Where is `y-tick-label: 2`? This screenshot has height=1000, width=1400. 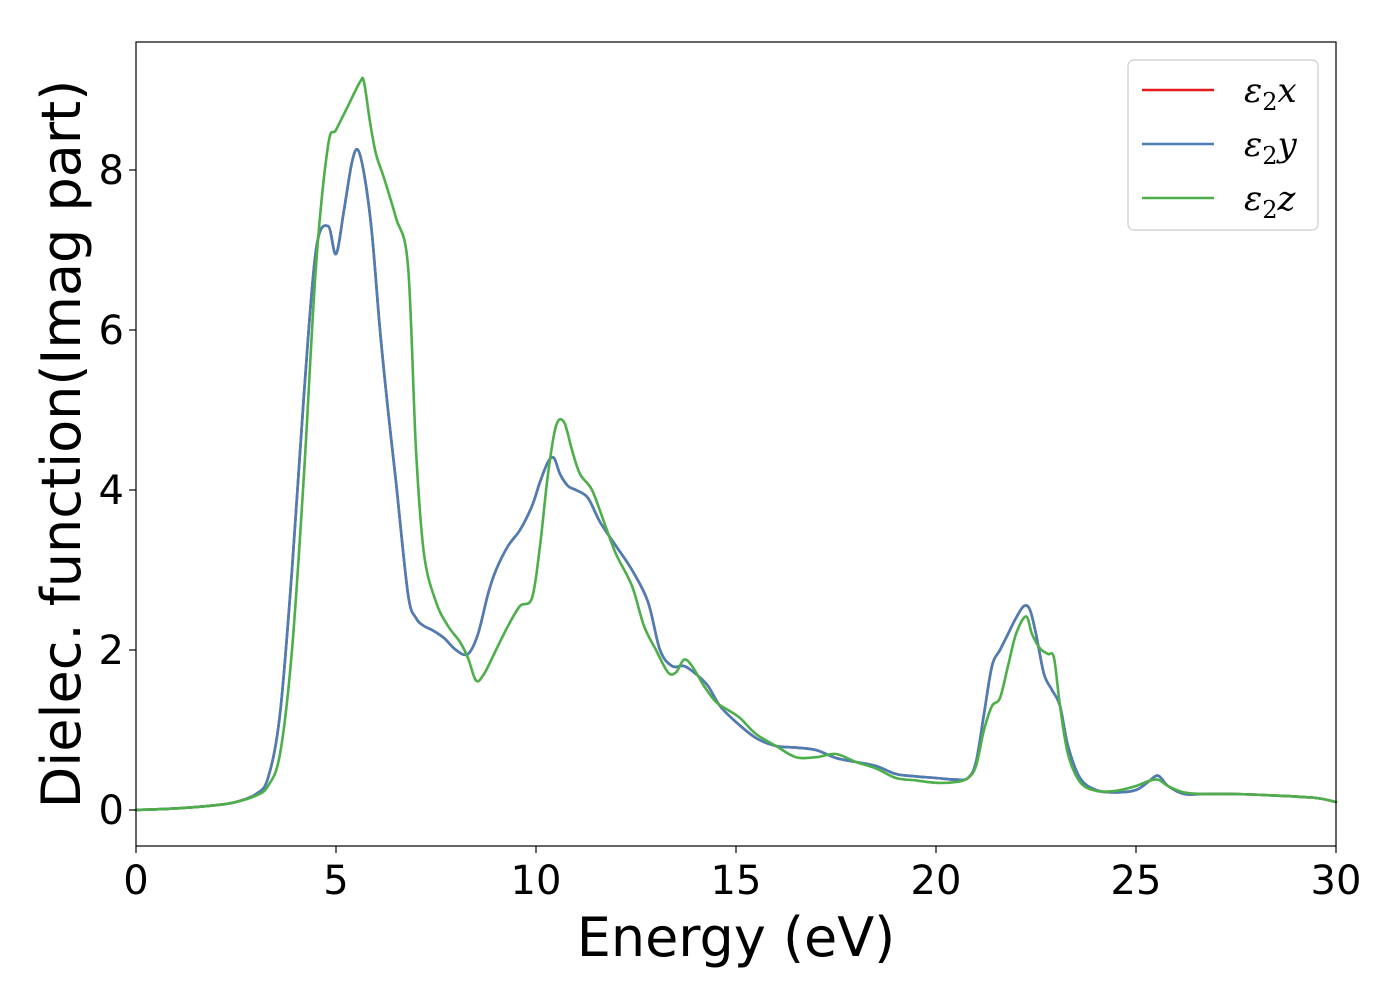 y-tick-label: 2 is located at coordinates (111, 651).